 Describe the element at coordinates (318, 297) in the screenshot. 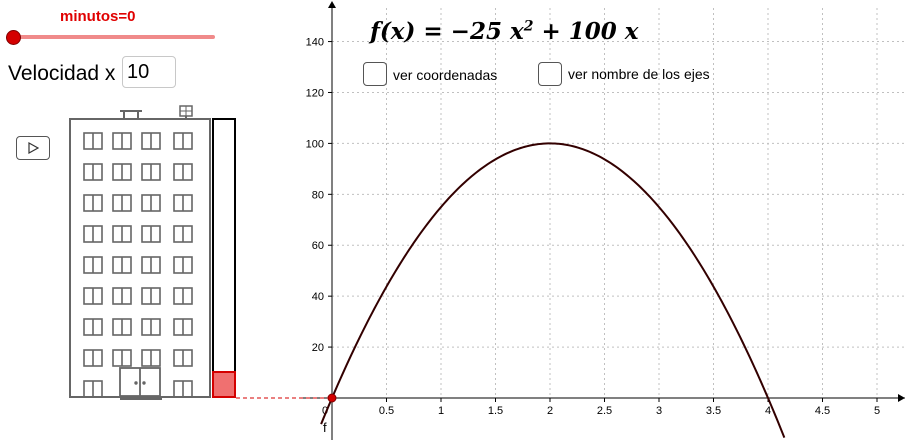

I see `y-tick-label: 40` at that location.